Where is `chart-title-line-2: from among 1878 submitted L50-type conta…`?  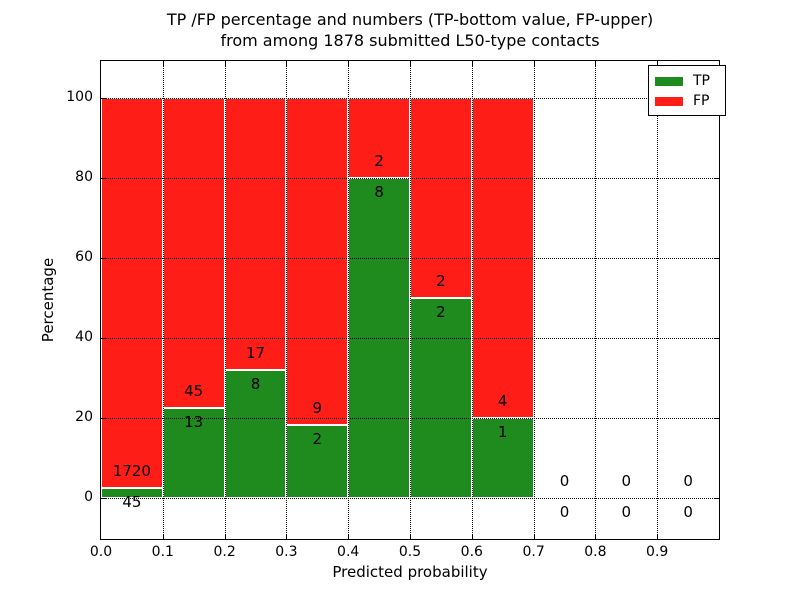 chart-title-line-2: from among 1878 submitted L50-type conta… is located at coordinates (410, 40).